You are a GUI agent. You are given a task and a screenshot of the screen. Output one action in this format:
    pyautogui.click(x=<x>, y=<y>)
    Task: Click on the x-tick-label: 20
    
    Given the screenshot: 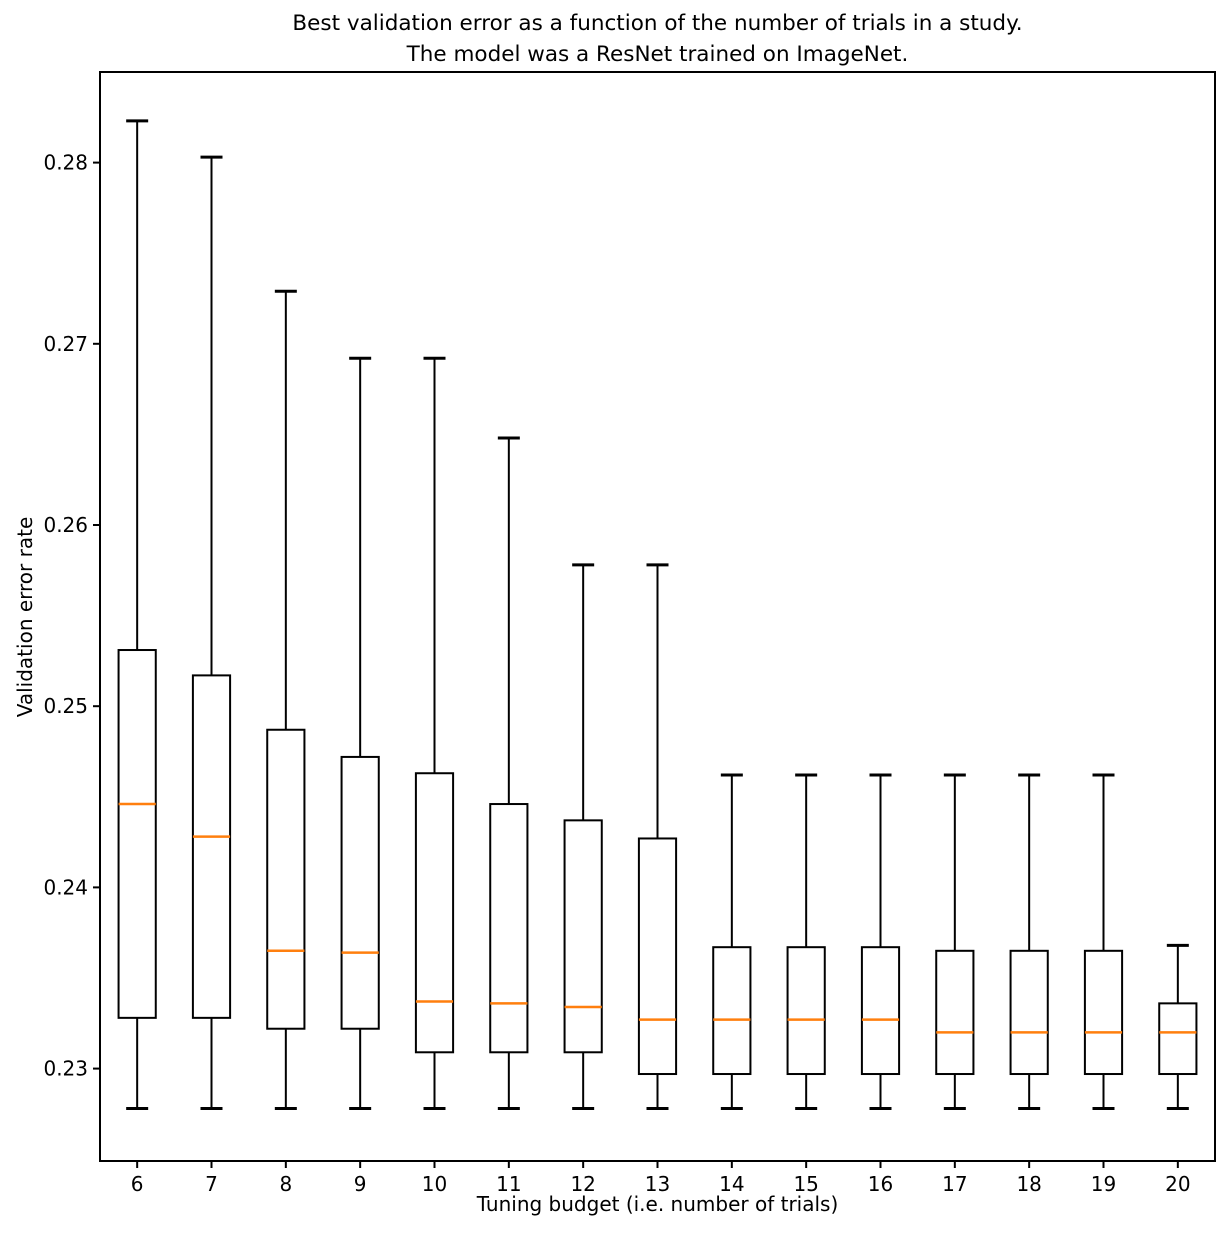 What is the action you would take?
    pyautogui.click(x=1177, y=1184)
    